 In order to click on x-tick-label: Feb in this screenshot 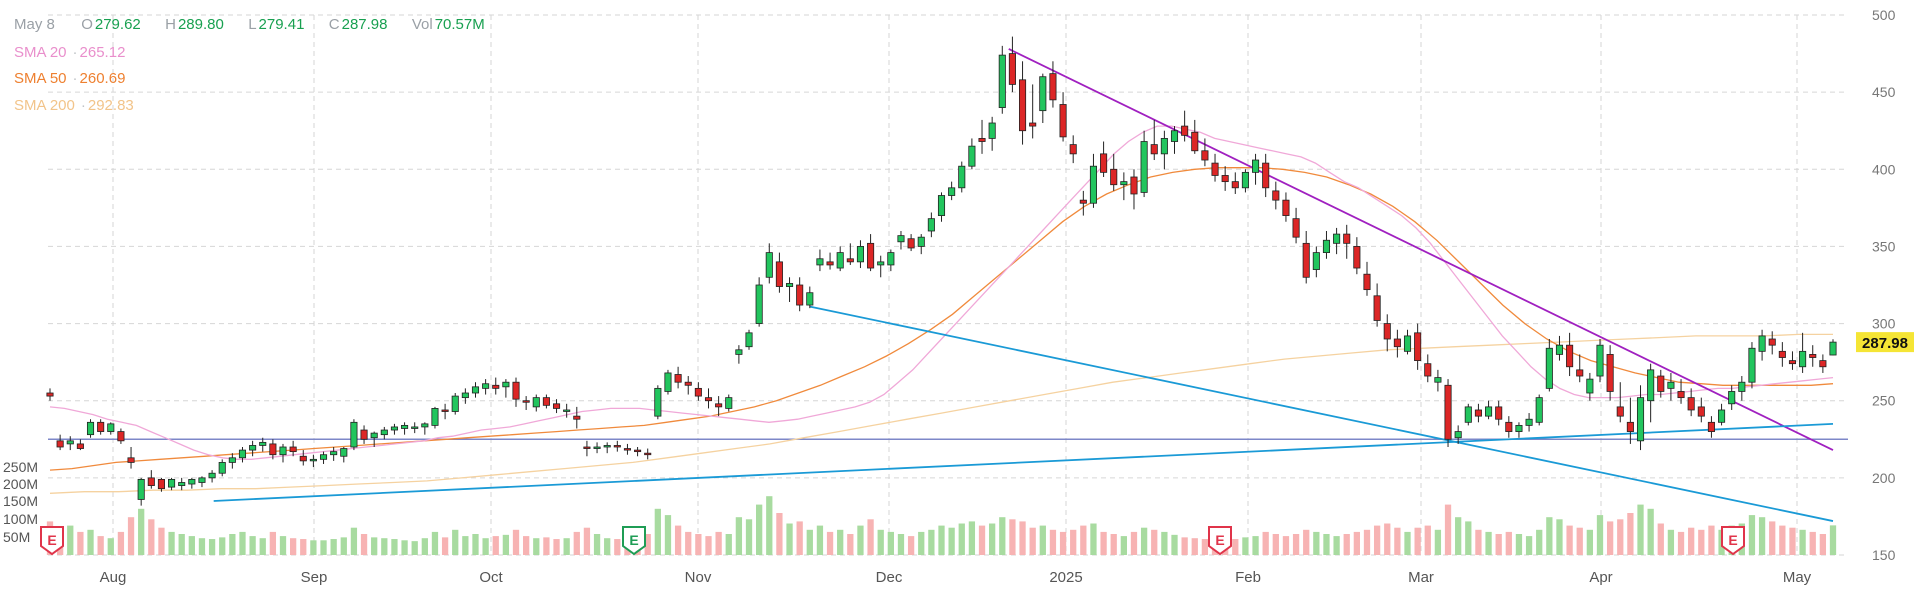, I will do `click(1248, 577)`.